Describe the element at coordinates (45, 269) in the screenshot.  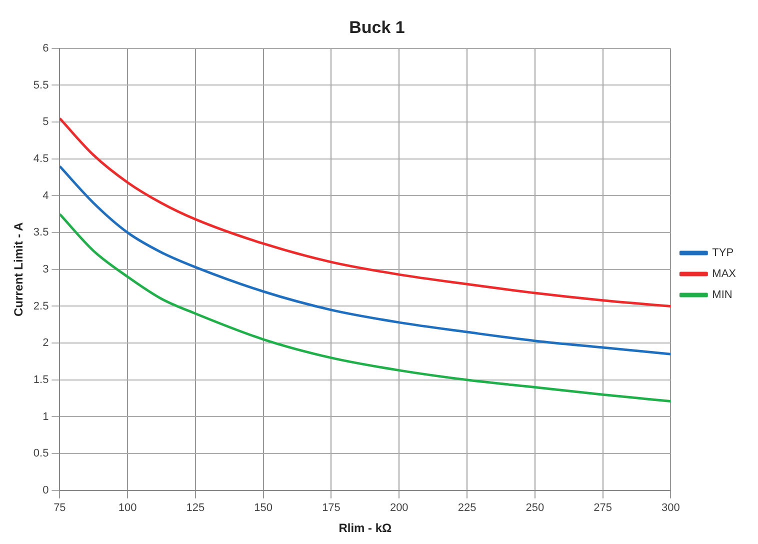
I see `y-tick-label: 3` at that location.